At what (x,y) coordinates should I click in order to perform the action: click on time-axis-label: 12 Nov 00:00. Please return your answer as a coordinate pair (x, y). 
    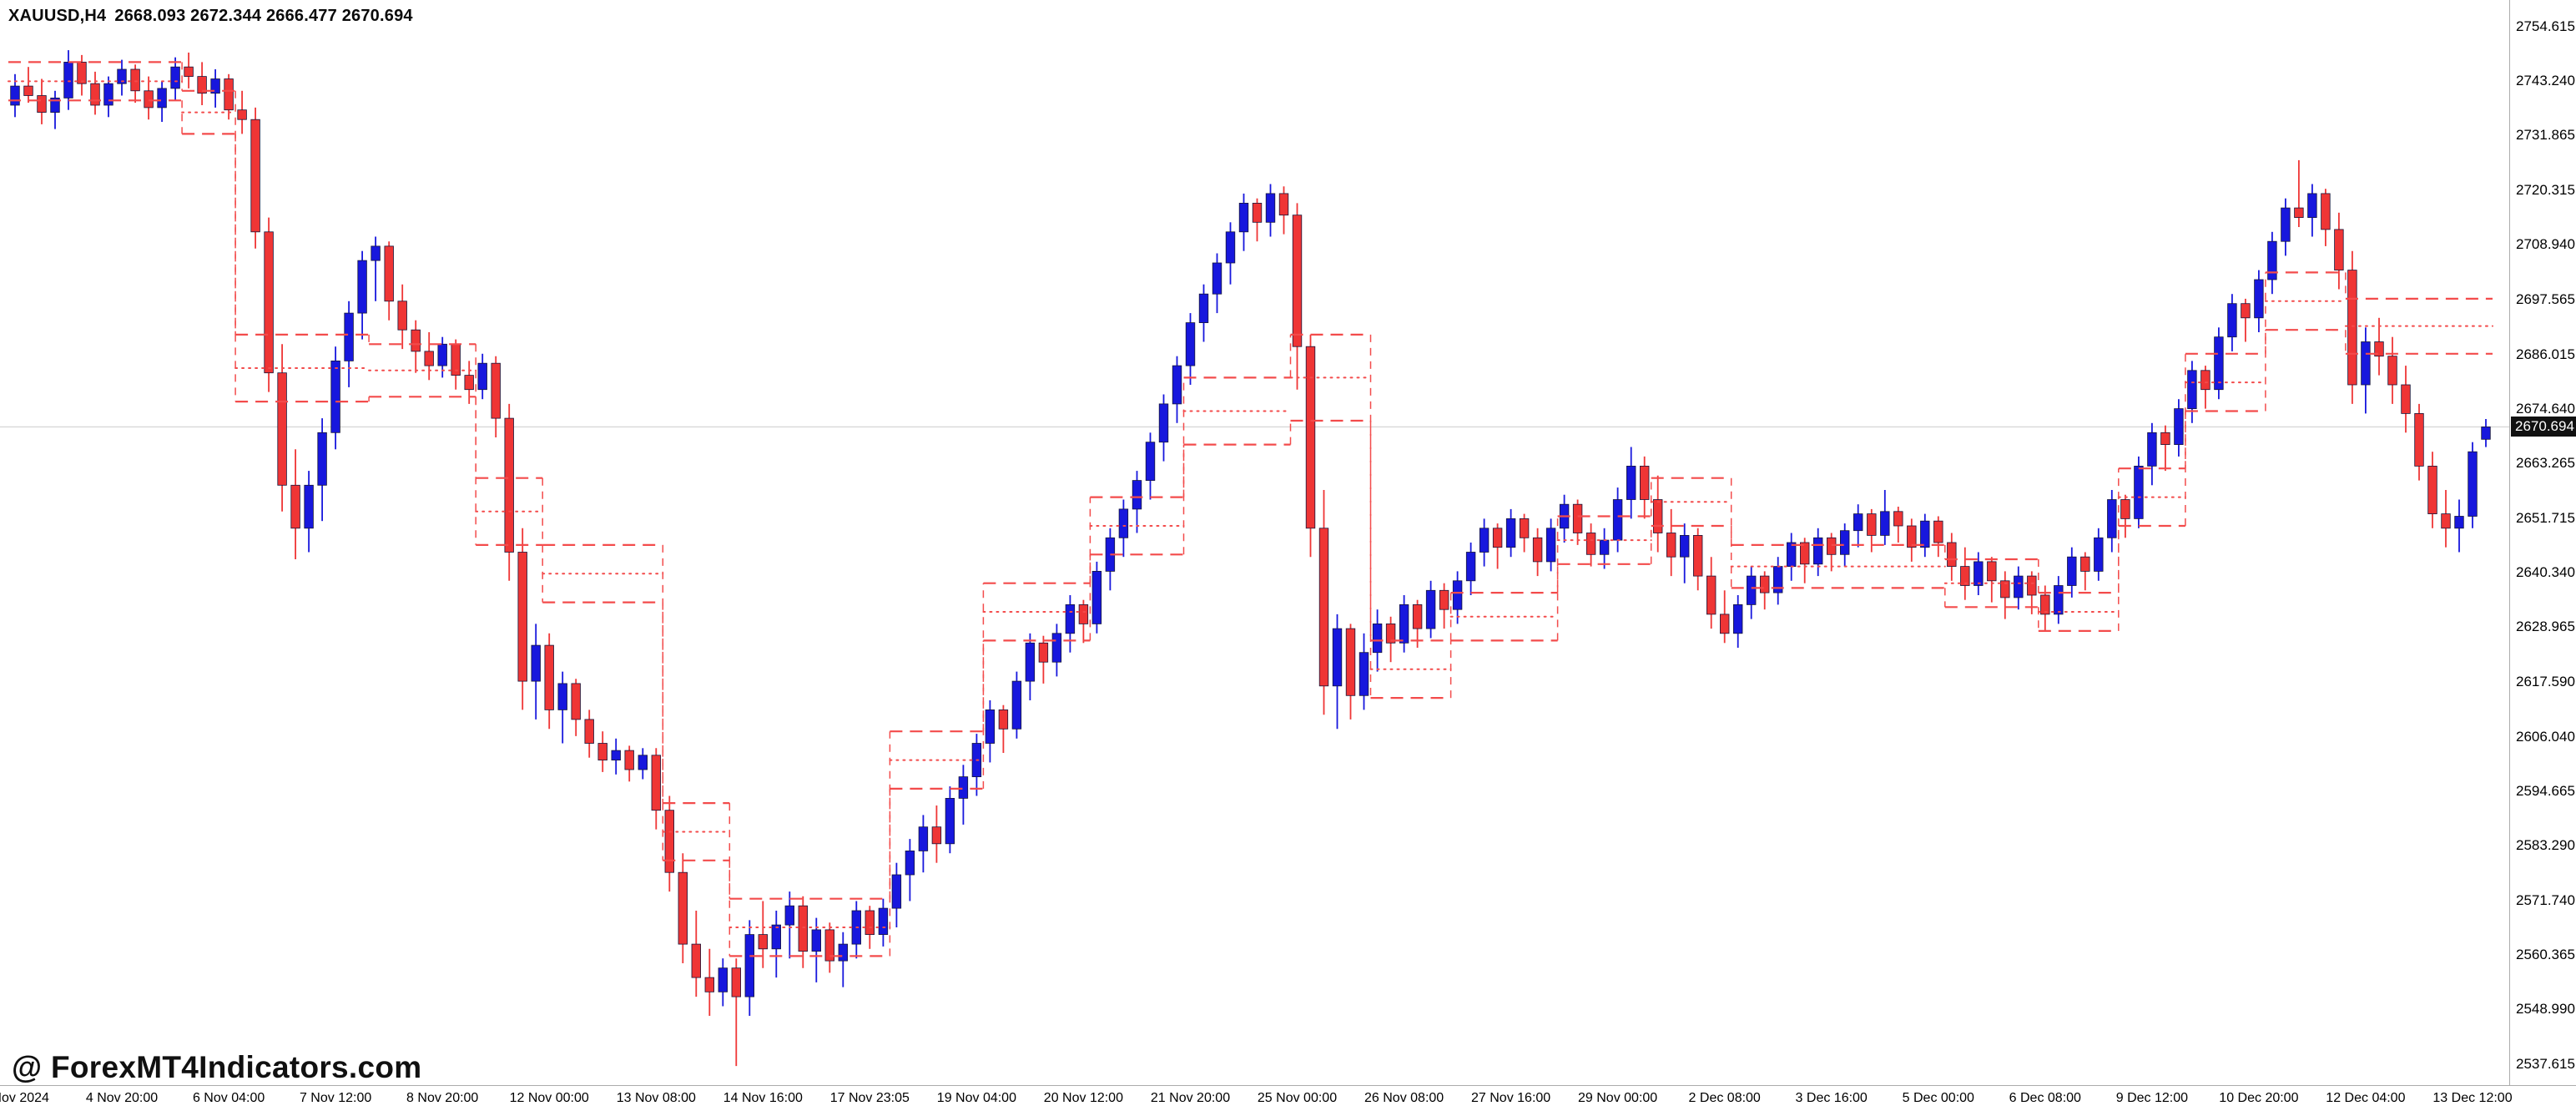
    Looking at the image, I should click on (549, 1098).